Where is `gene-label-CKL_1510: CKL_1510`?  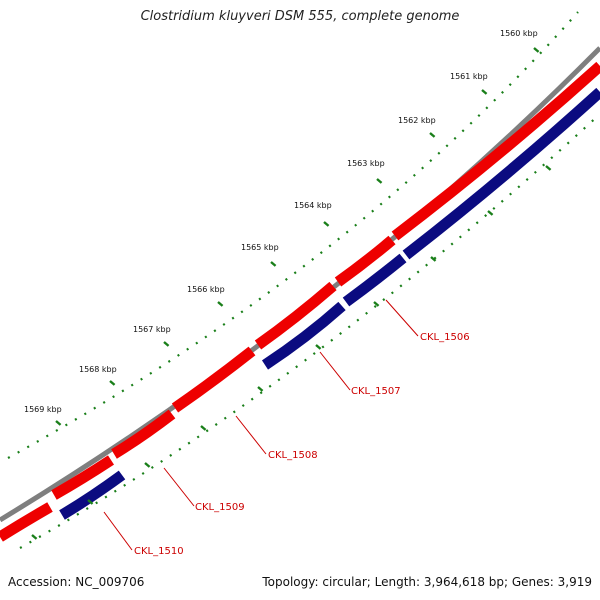
gene-label-CKL_1510: CKL_1510 is located at coordinates (159, 551).